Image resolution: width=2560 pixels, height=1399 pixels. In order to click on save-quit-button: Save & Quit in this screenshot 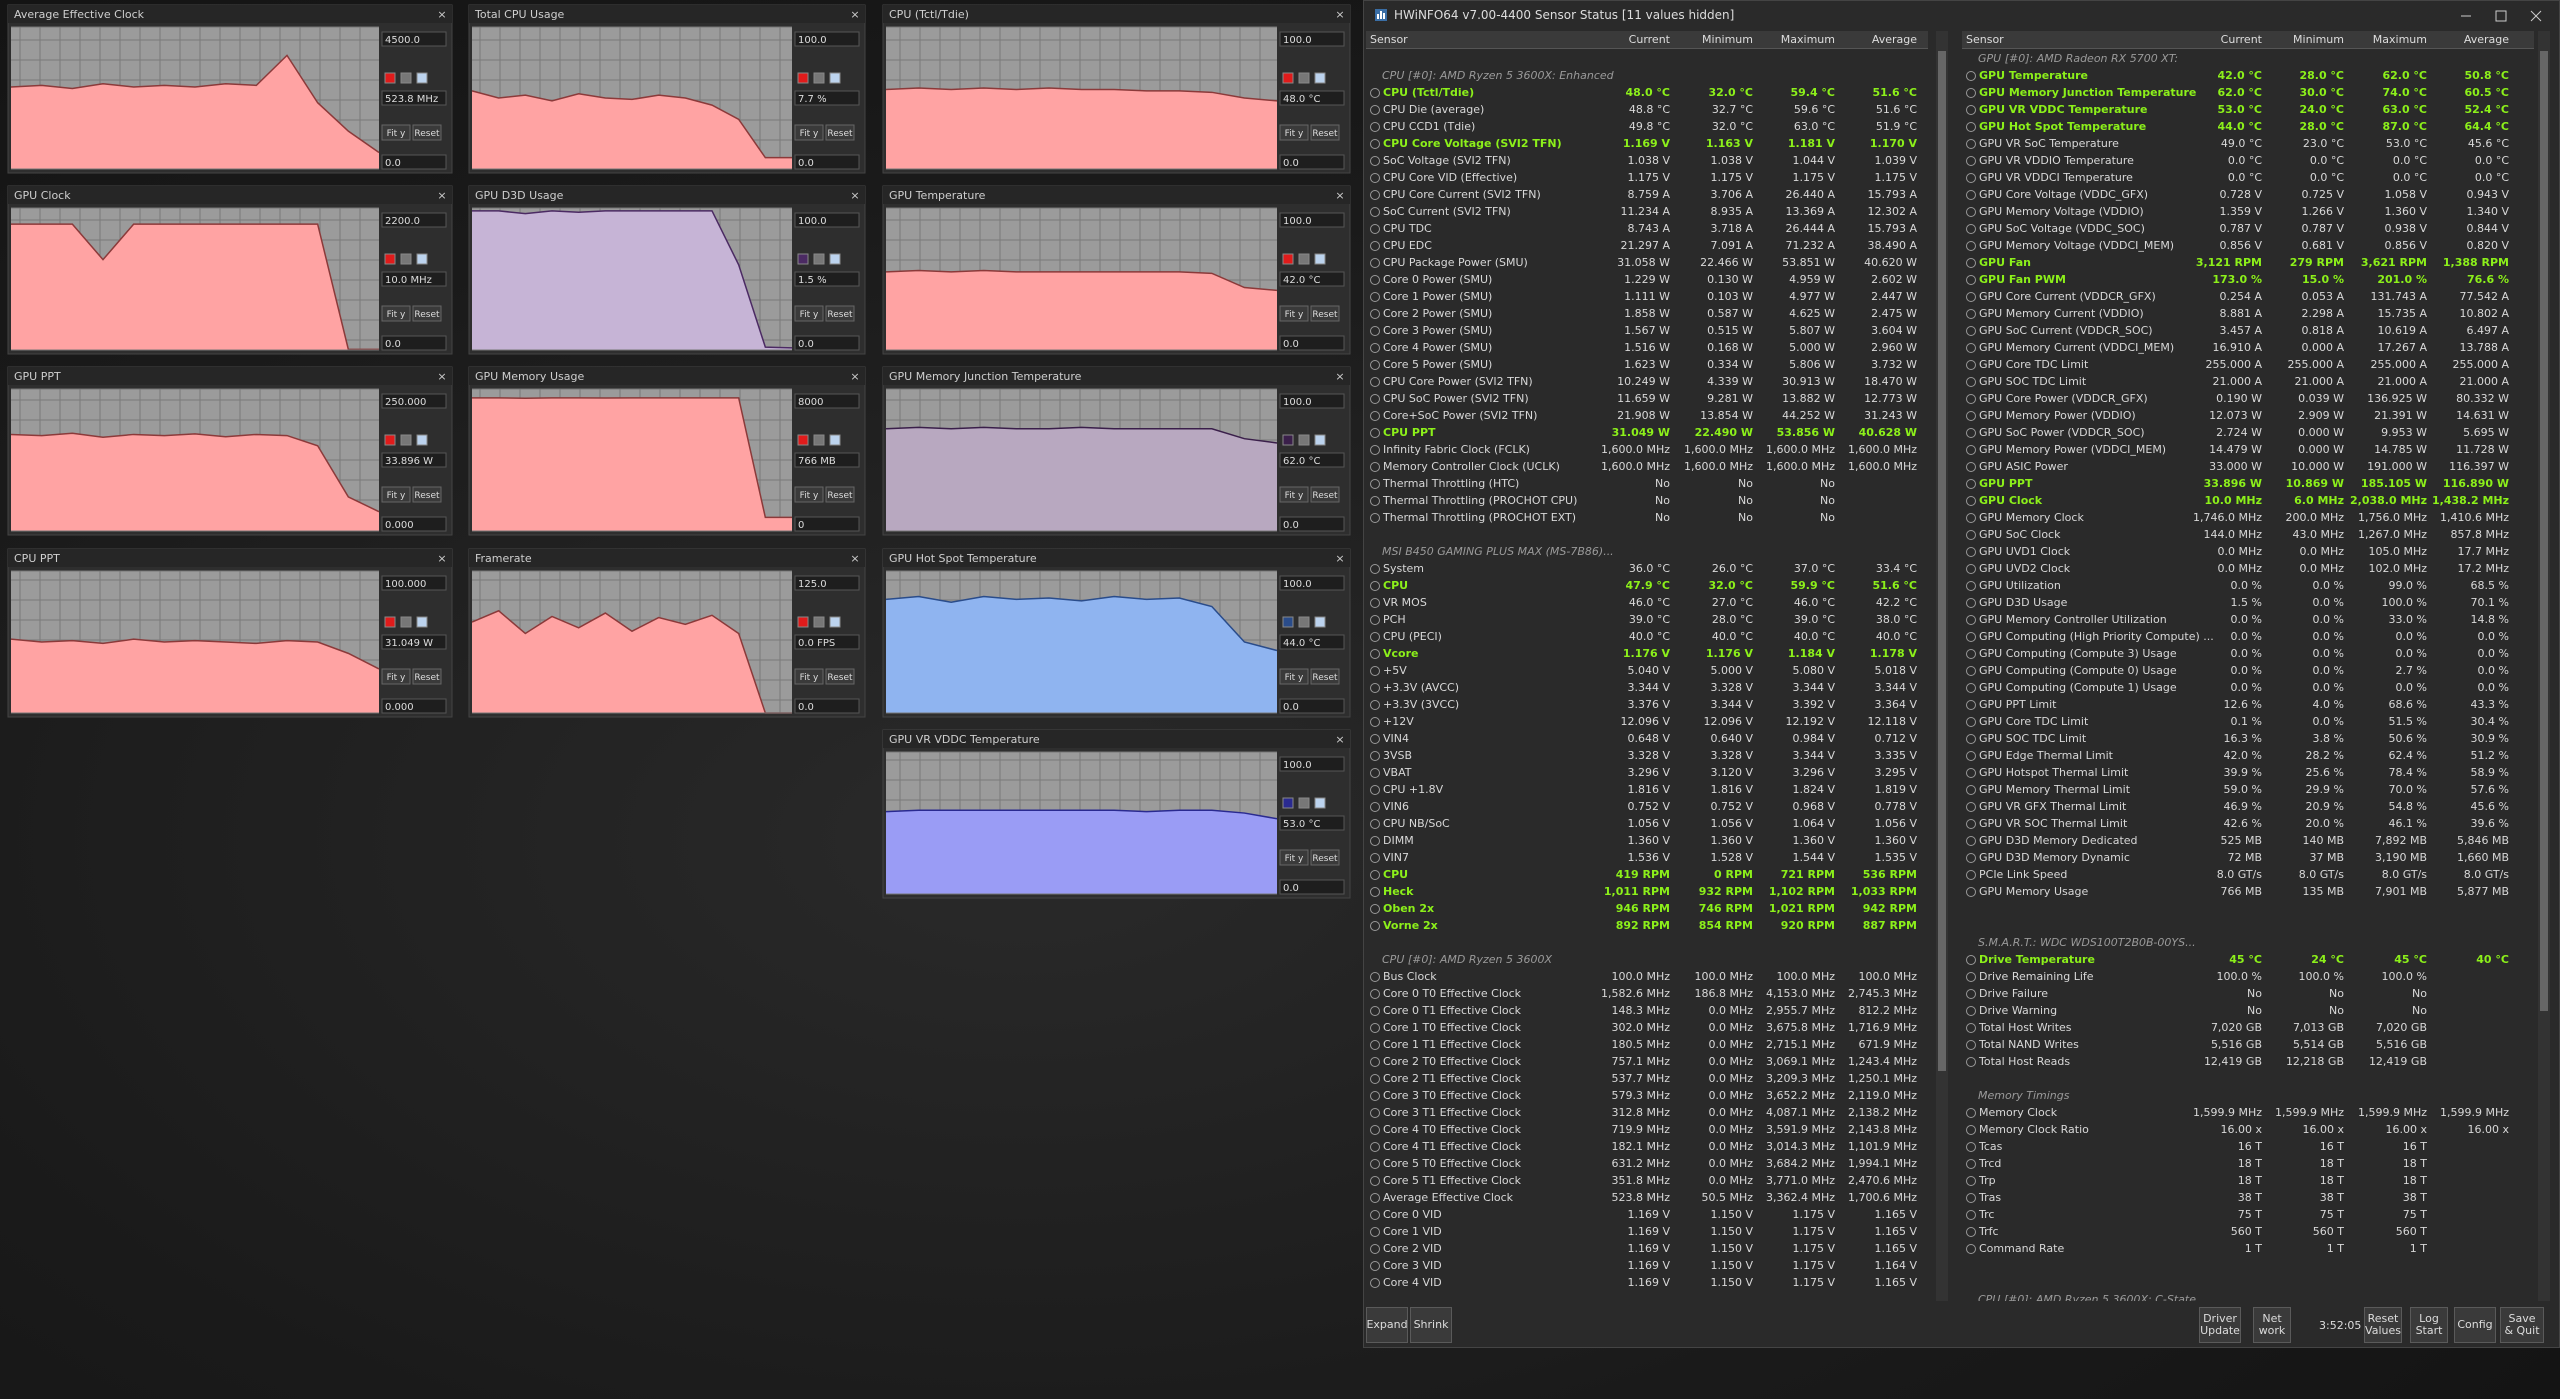, I will do `click(2522, 1325)`.